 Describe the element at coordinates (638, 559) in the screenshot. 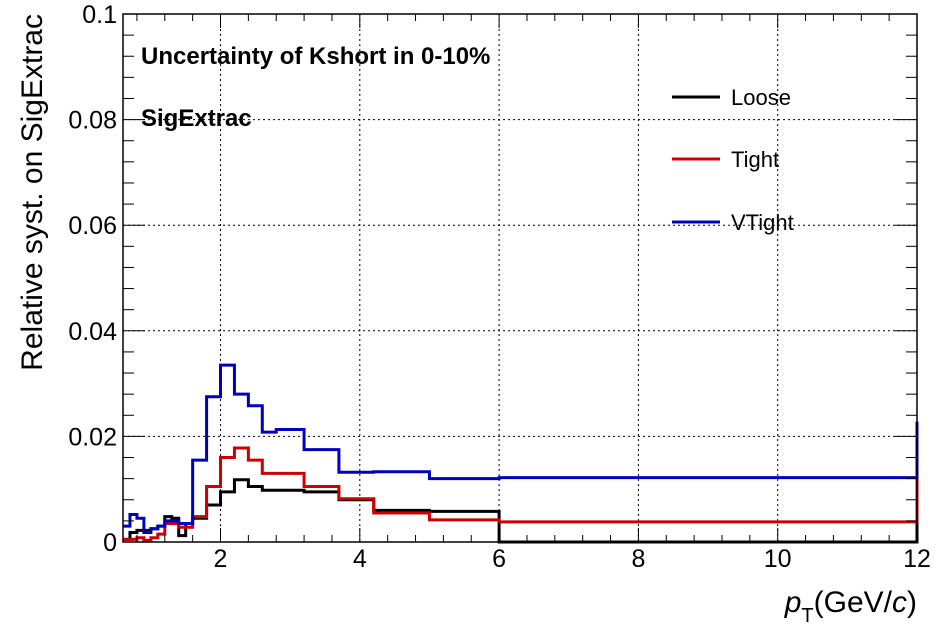

I see `x-tick-label: 8` at that location.